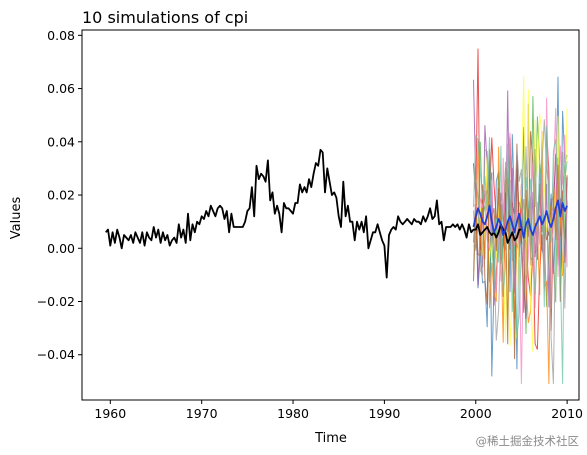 This screenshot has height=455, width=587. What do you see at coordinates (61, 35) in the screenshot?
I see `y-tick-label-0.08: 0.08` at bounding box center [61, 35].